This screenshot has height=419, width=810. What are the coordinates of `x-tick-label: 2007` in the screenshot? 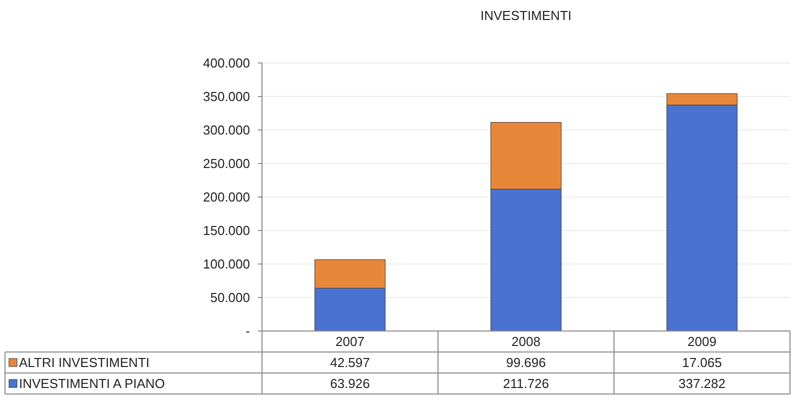 It's located at (350, 342).